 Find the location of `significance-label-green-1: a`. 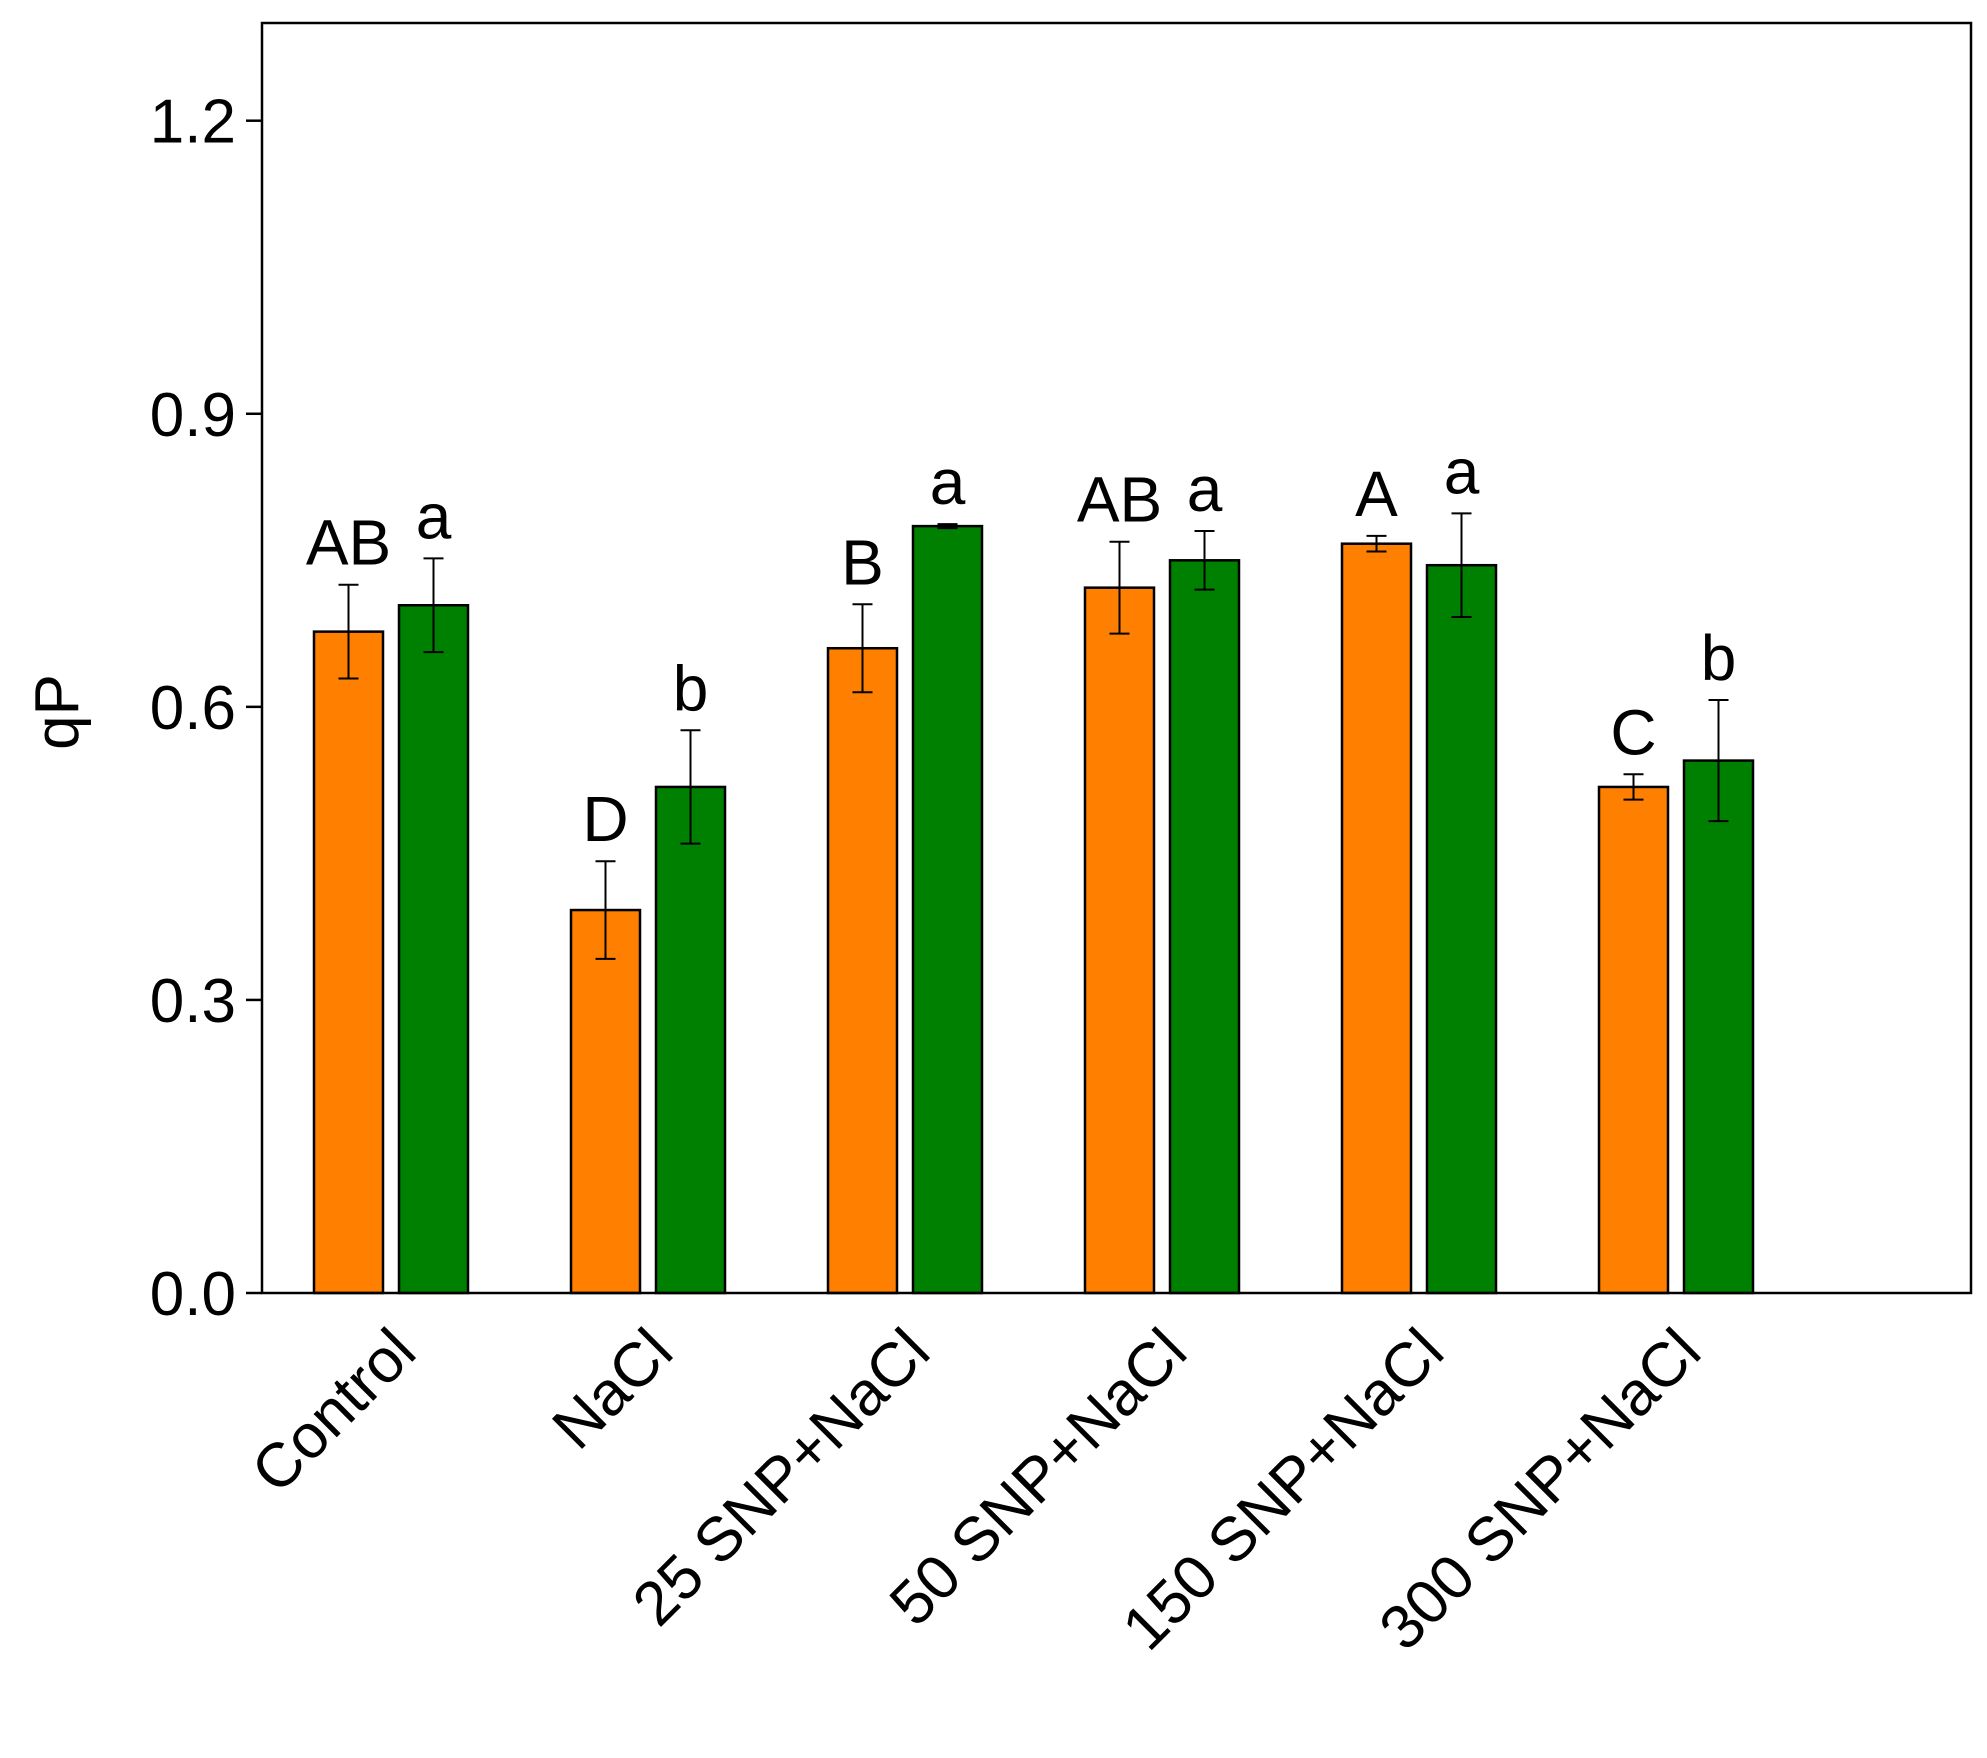

significance-label-green-1: a is located at coordinates (434, 516).